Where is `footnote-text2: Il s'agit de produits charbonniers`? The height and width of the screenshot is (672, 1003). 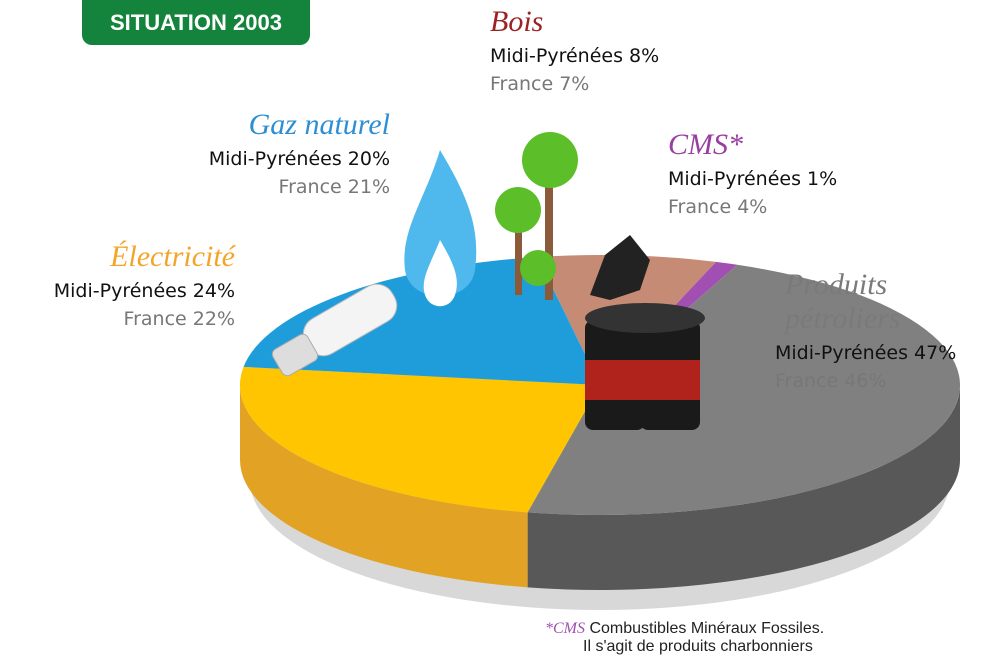
footnote-text2: Il s'agit de produits charbonniers is located at coordinates (698, 646).